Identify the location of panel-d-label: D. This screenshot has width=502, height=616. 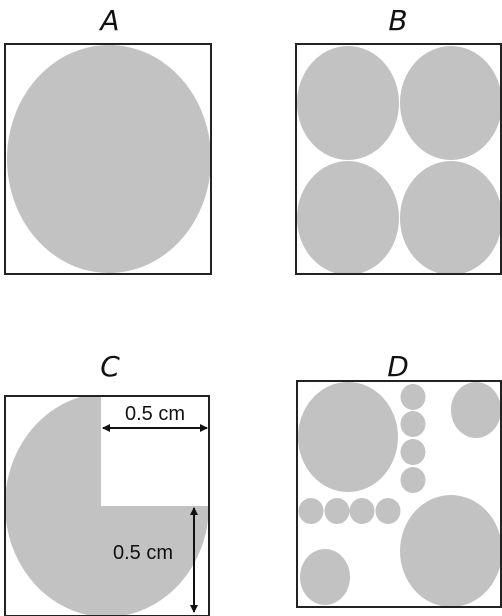
(398, 366).